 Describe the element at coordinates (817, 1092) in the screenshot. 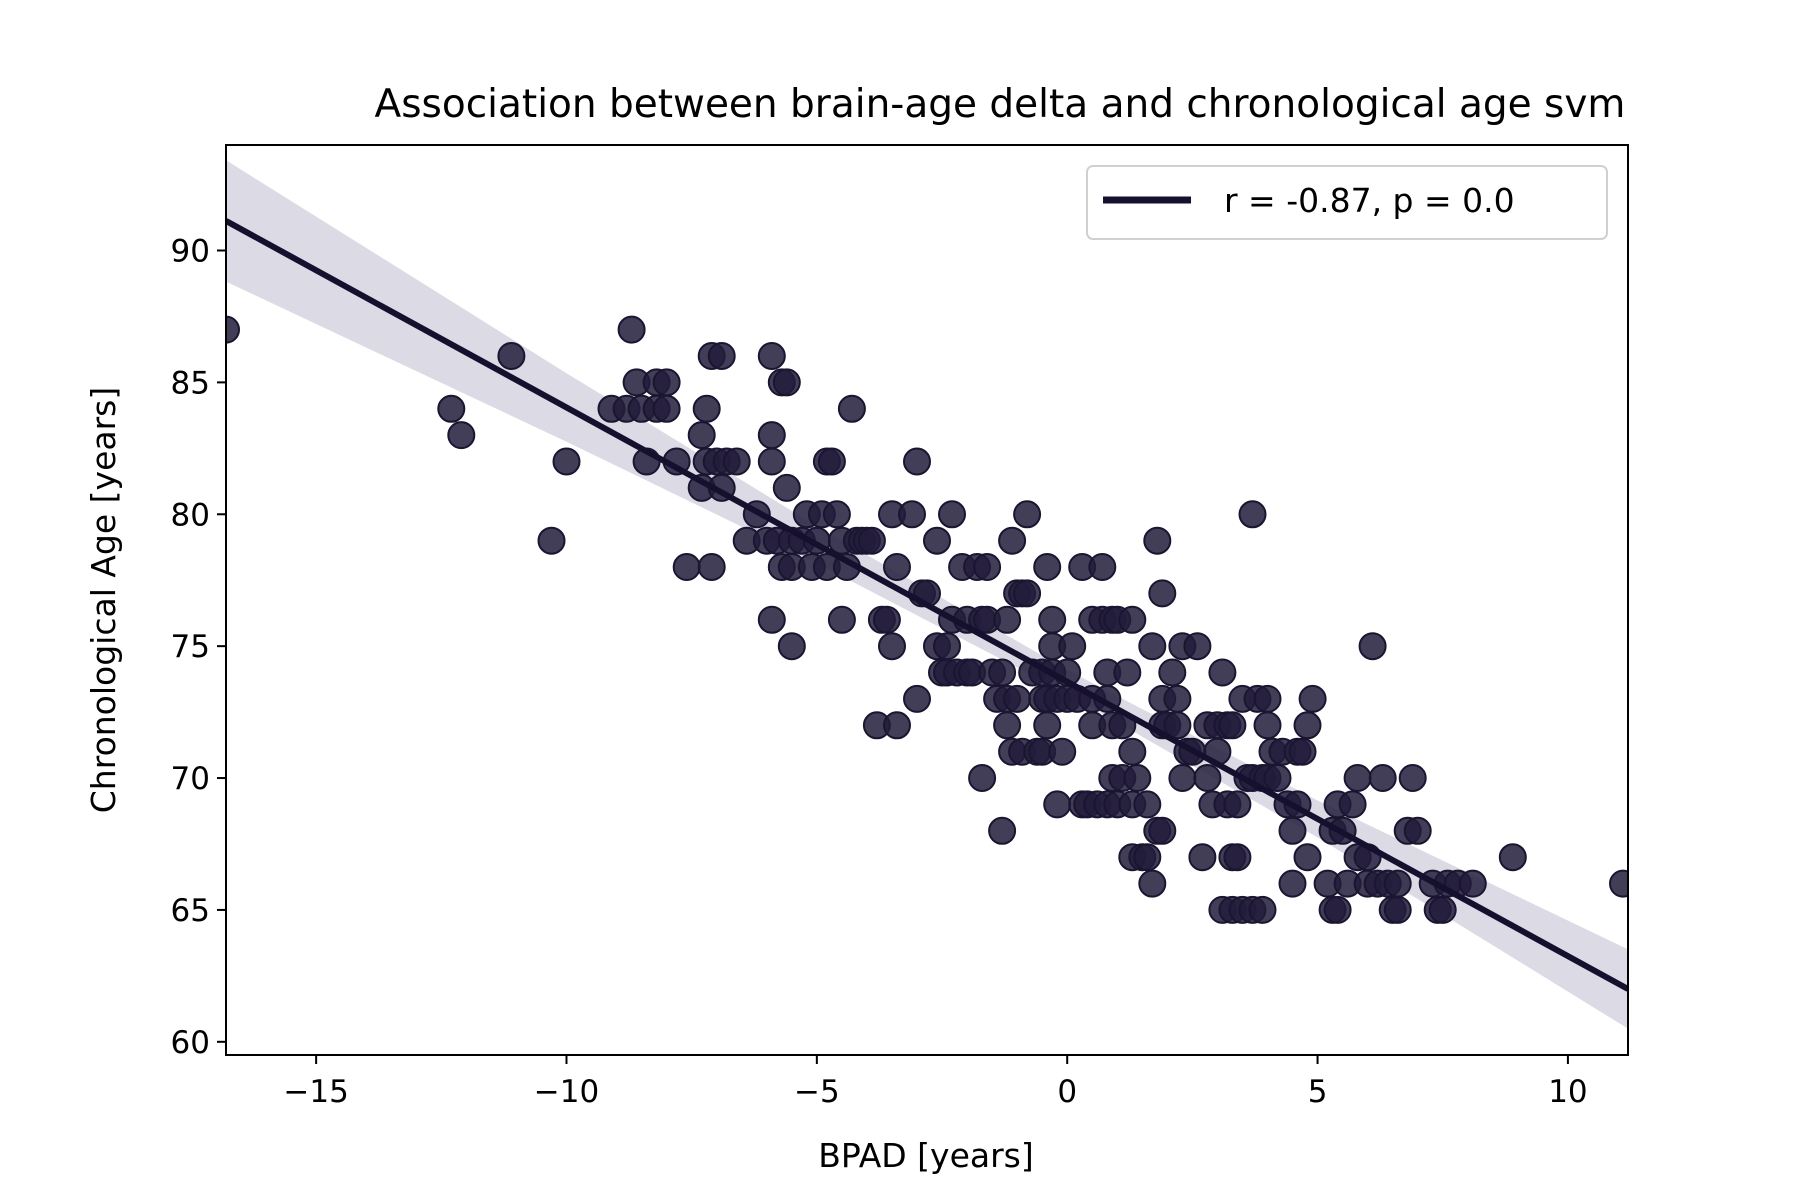

I see `x-tick-label: −5` at that location.